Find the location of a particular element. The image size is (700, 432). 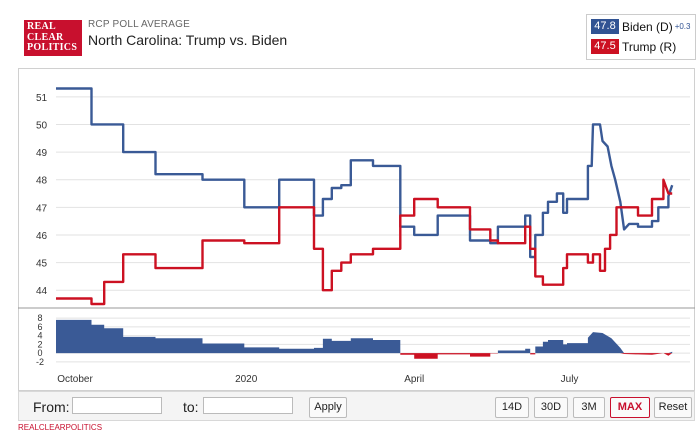

legend-item-trump: 47.5 Trump (R) is located at coordinates (633, 47).